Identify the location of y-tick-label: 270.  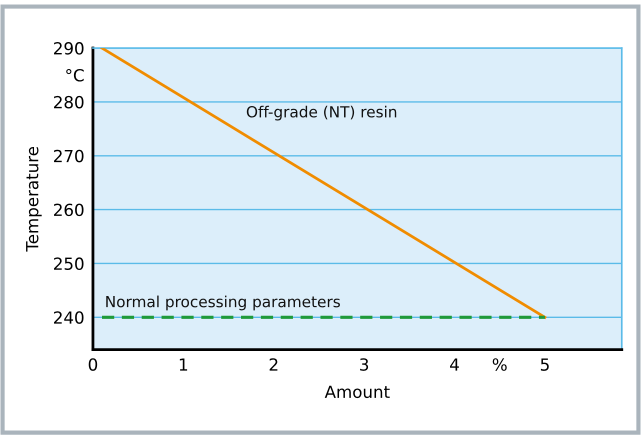
(69, 156).